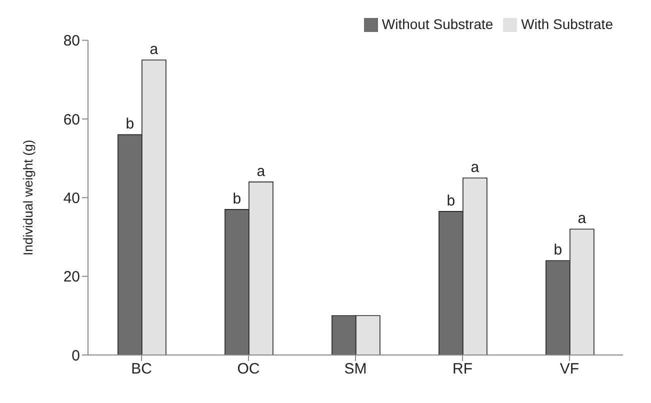 The image size is (651, 403). Describe the element at coordinates (76, 355) in the screenshot. I see `y-tick-label: 0` at that location.